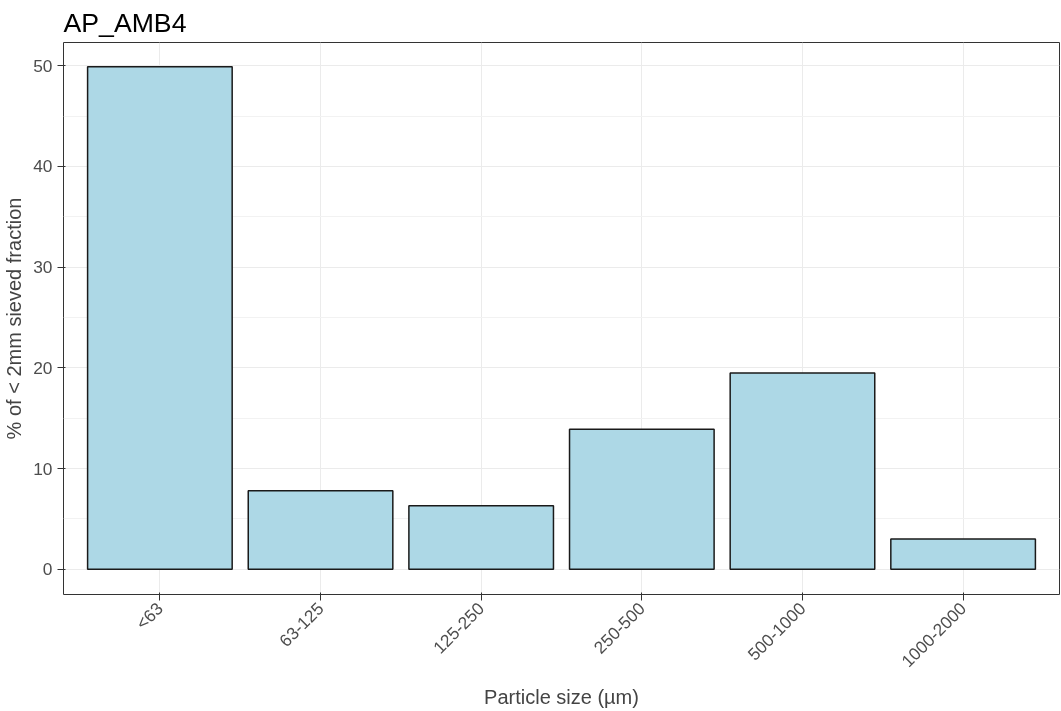  Describe the element at coordinates (43, 166) in the screenshot. I see `y-tick-label: 40` at that location.